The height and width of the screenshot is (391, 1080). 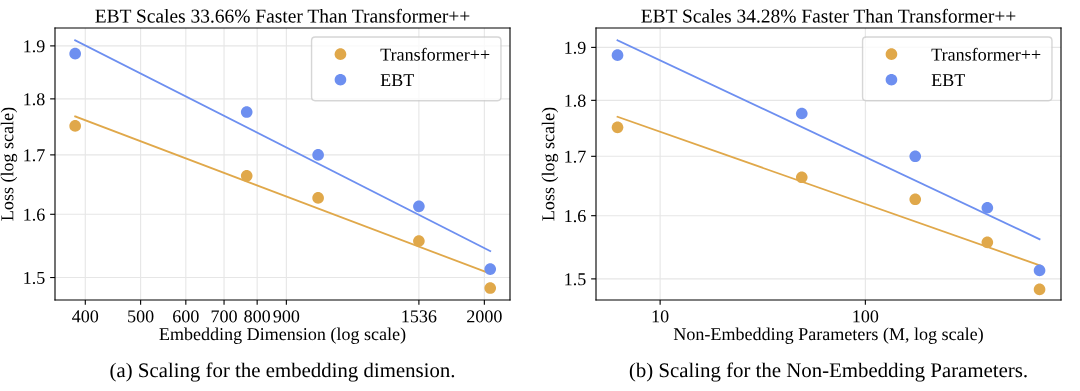 What do you see at coordinates (286, 316) in the screenshot?
I see `x-tick-label: 900` at bounding box center [286, 316].